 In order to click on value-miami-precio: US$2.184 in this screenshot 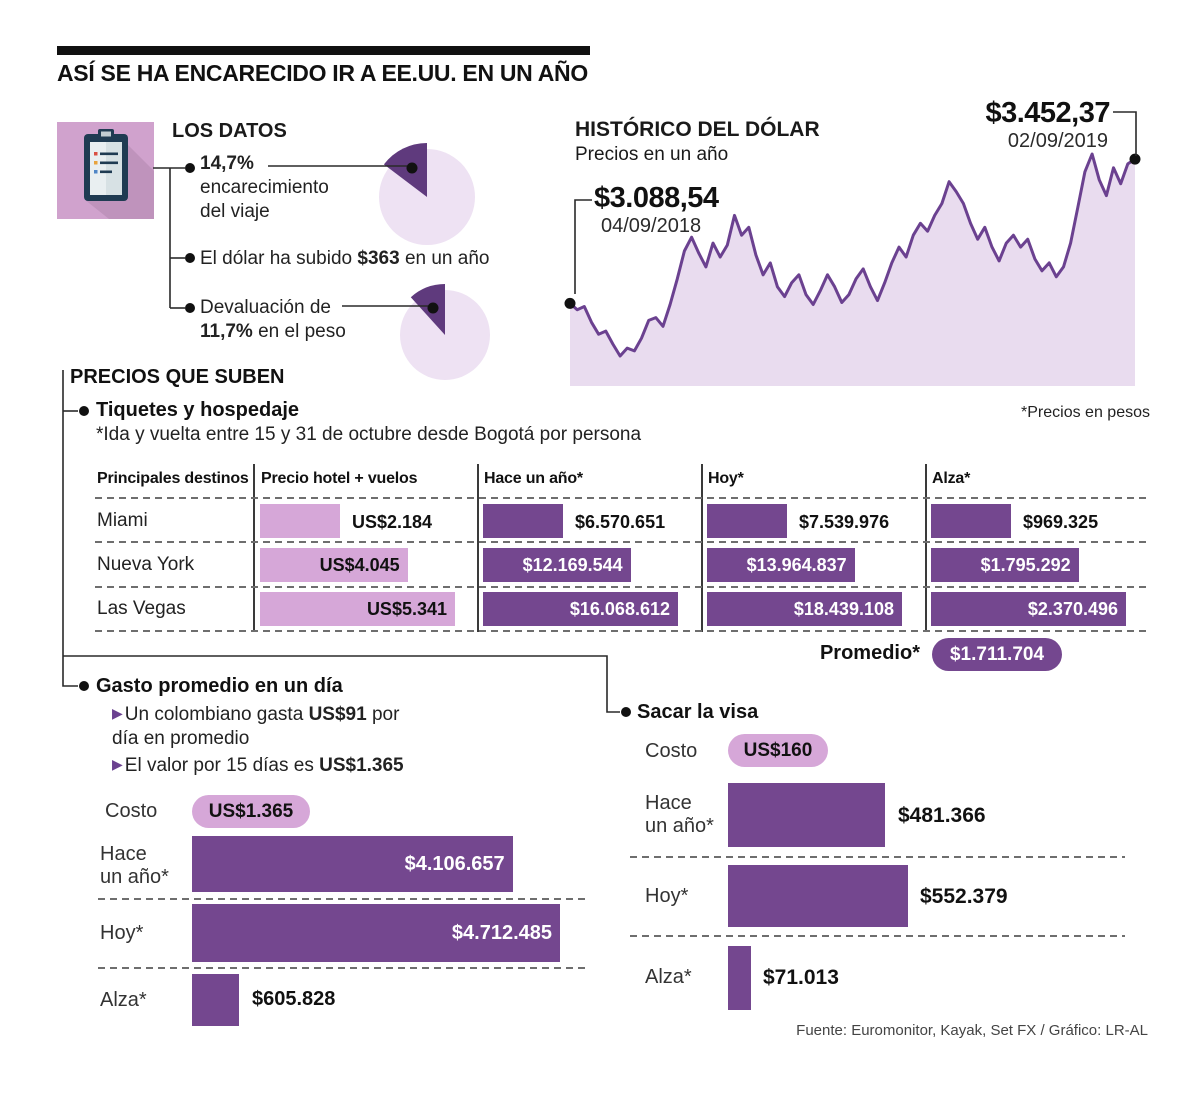, I will do `click(392, 522)`.